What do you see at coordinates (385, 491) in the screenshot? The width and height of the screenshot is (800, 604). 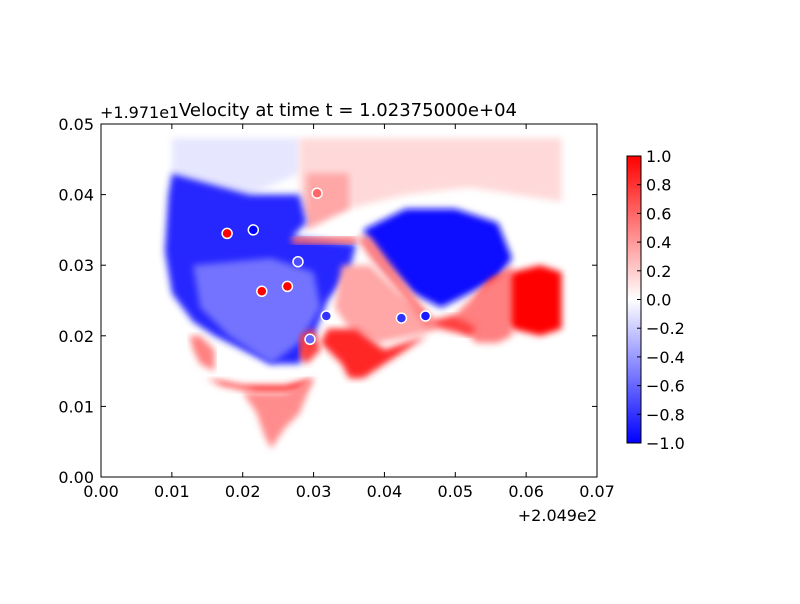 I see `x-tick-label: 0.04` at bounding box center [385, 491].